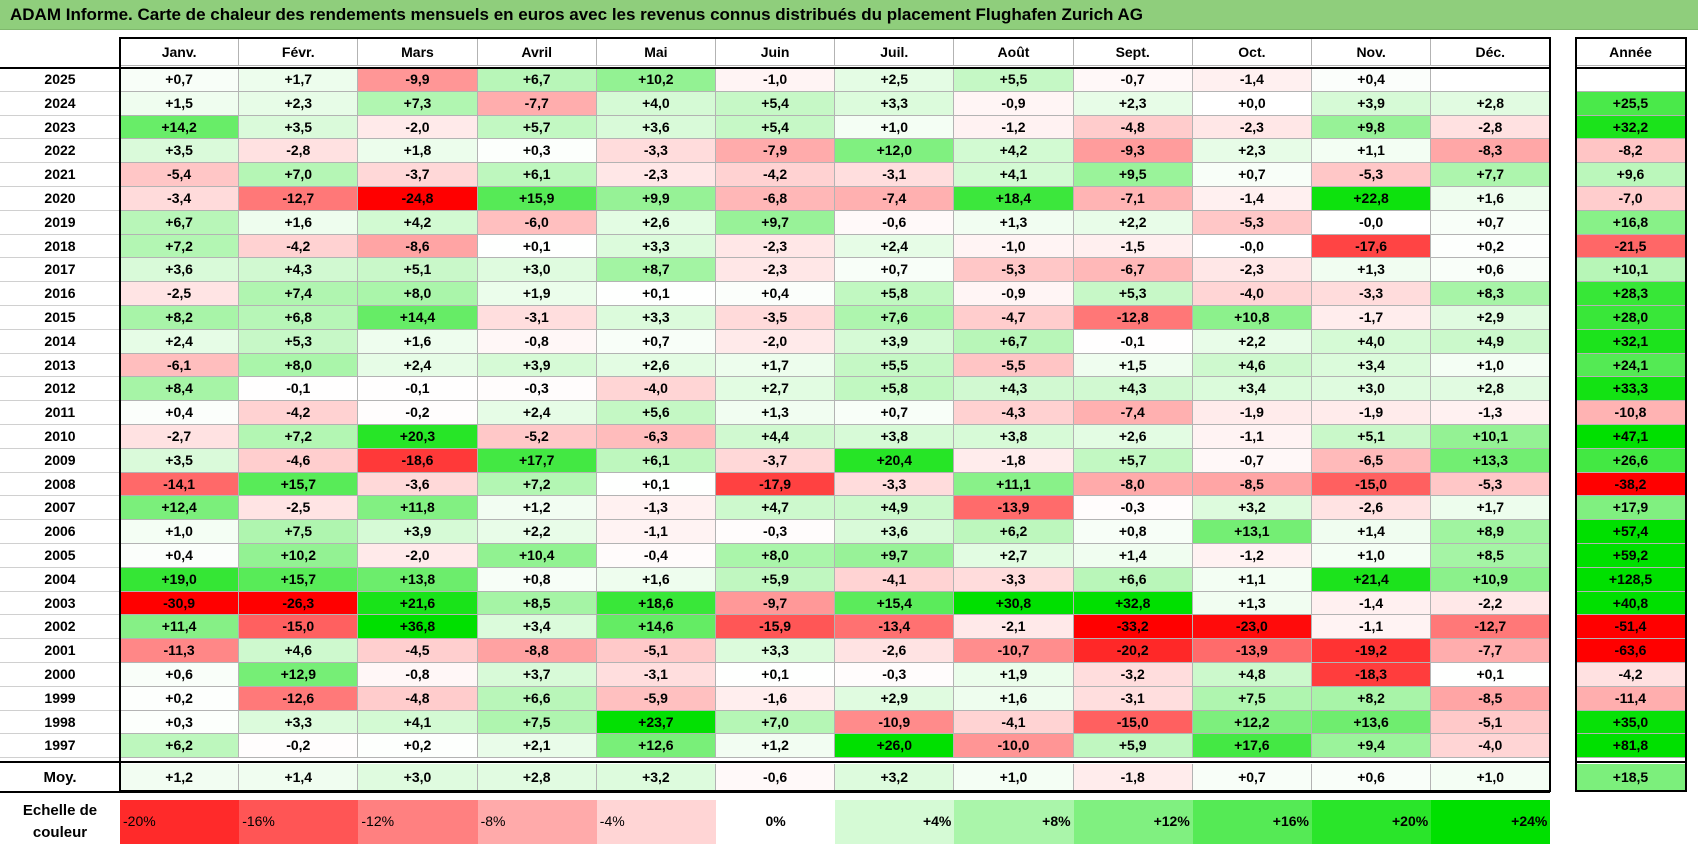  Describe the element at coordinates (1133, 822) in the screenshot. I see `scale-swatch: +12%` at that location.